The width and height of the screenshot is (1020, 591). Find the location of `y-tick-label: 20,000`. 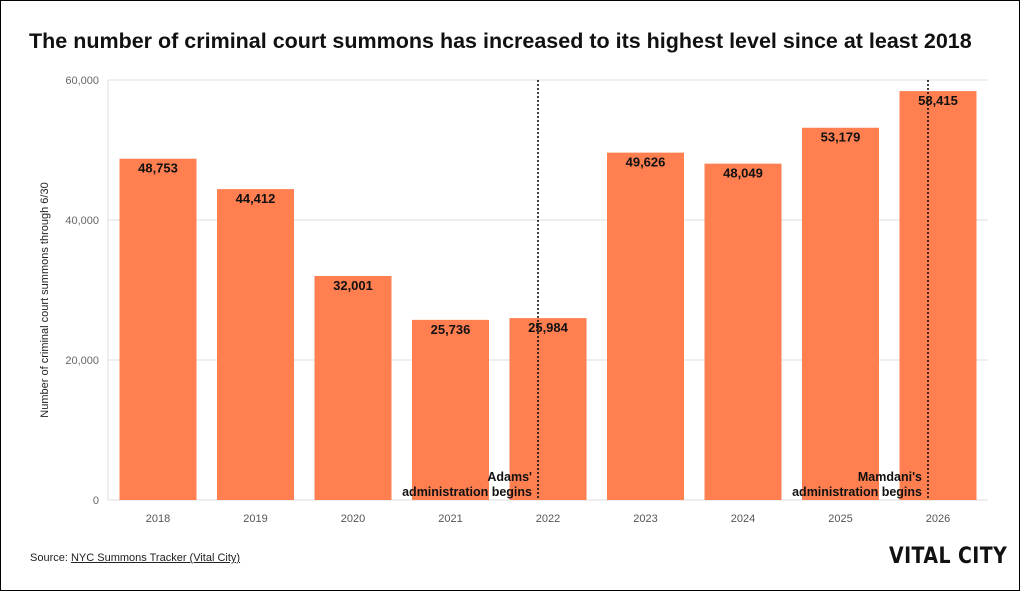

y-tick-label: 20,000 is located at coordinates (82, 361).